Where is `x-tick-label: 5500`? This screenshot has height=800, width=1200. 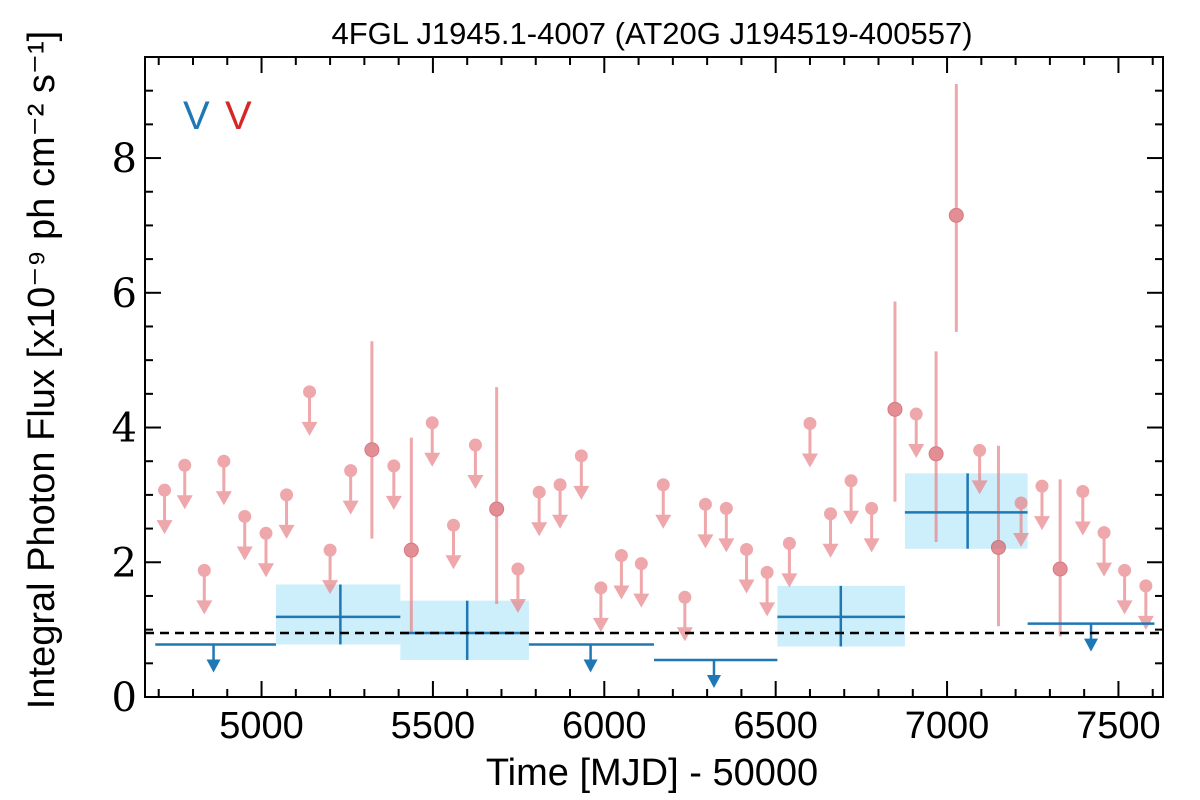 x-tick-label: 5500 is located at coordinates (433, 726).